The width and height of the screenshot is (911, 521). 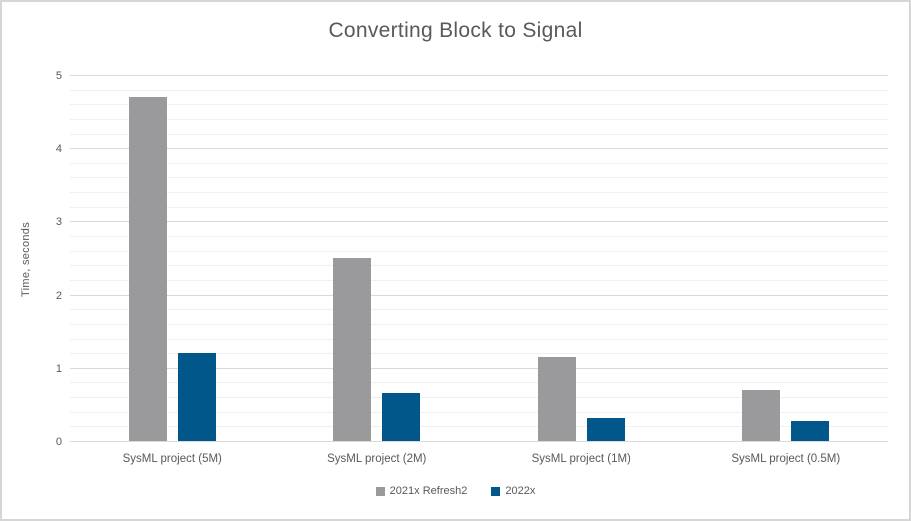 What do you see at coordinates (58, 76) in the screenshot?
I see `y-tick-label: 5` at bounding box center [58, 76].